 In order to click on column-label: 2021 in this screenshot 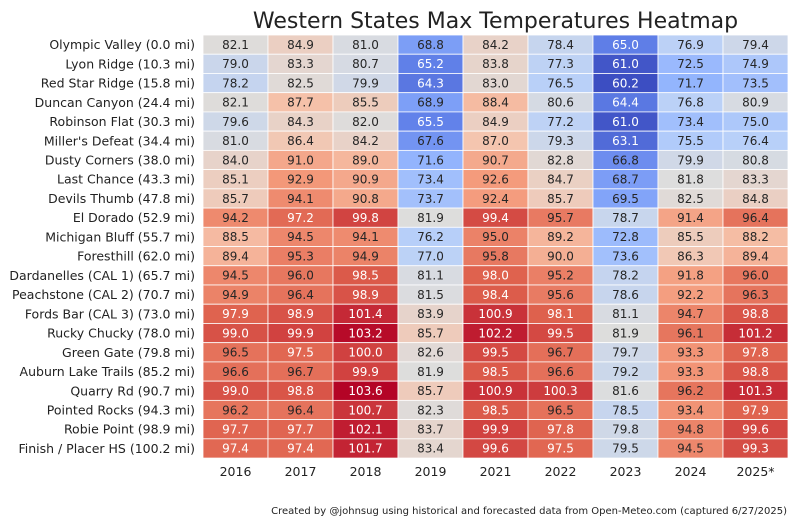, I will do `click(496, 471)`.